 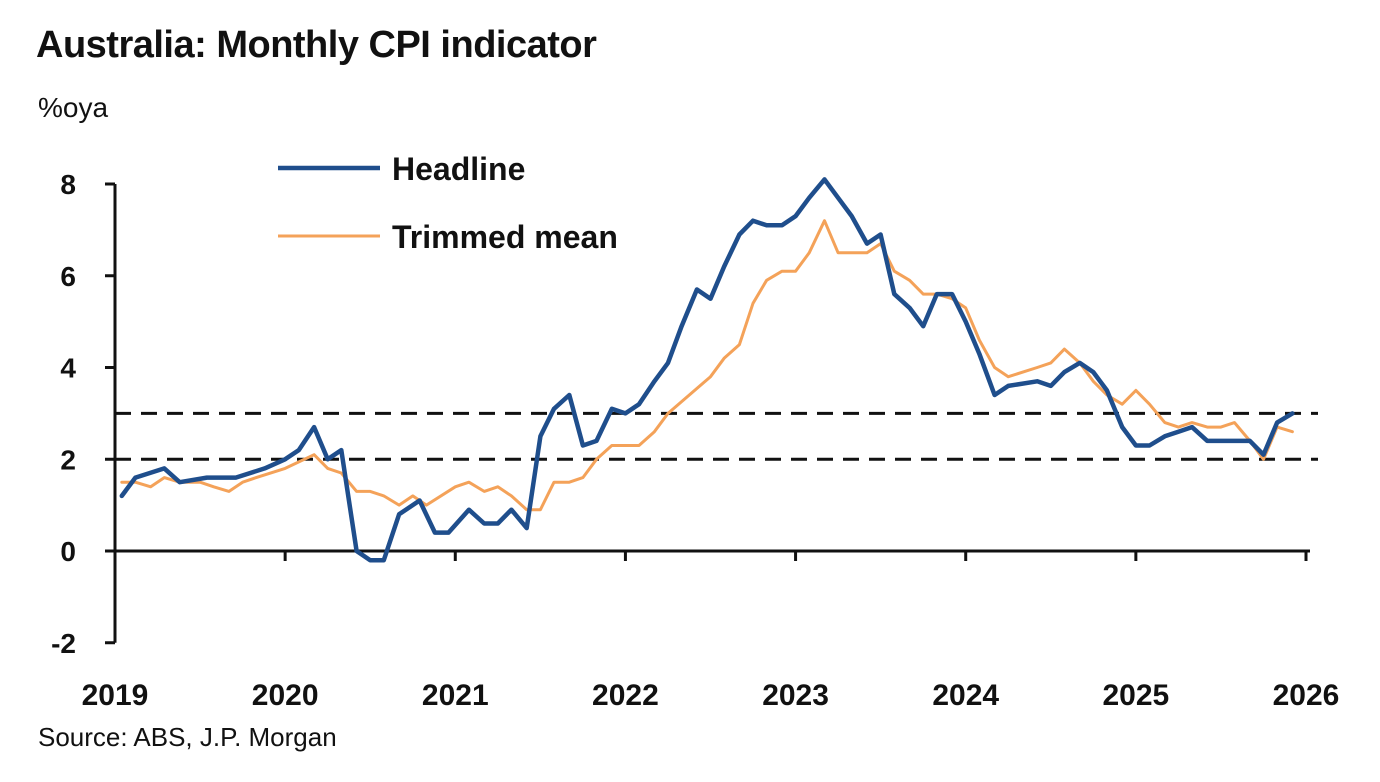 What do you see at coordinates (68, 368) in the screenshot?
I see `y-tick-label: 4` at bounding box center [68, 368].